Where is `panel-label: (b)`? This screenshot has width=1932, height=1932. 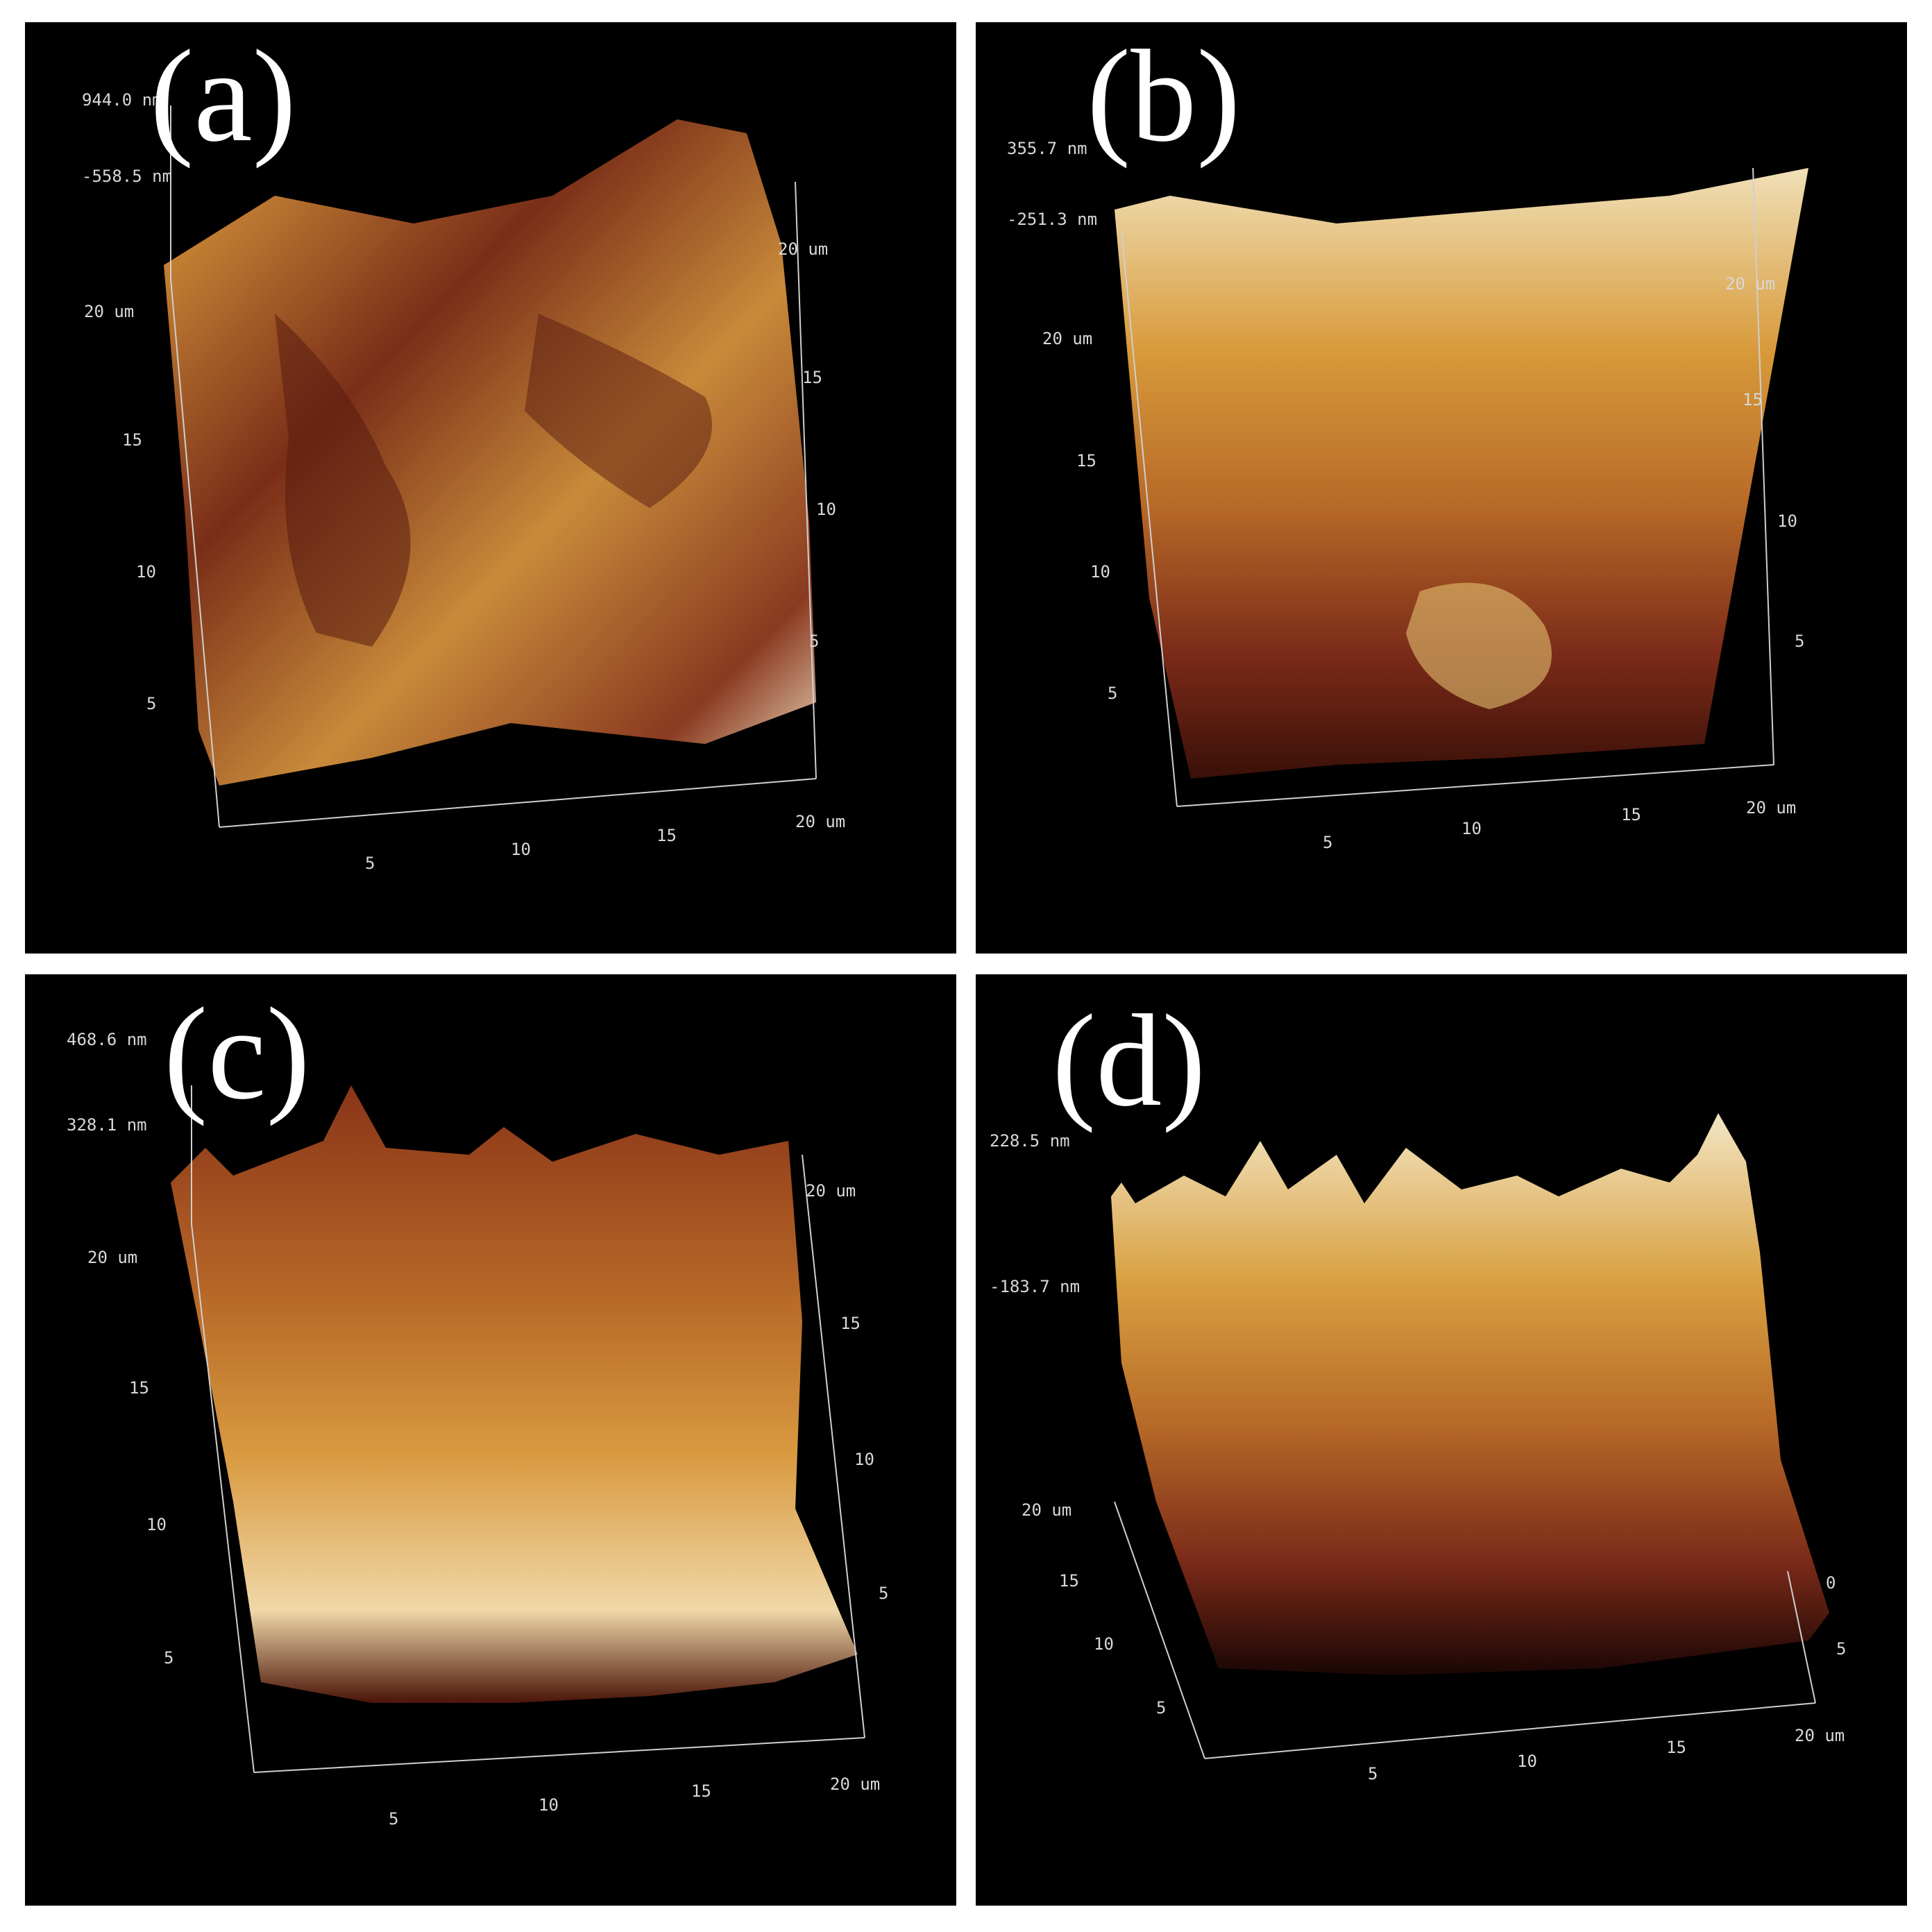 panel-label: (b) is located at coordinates (1164, 96).